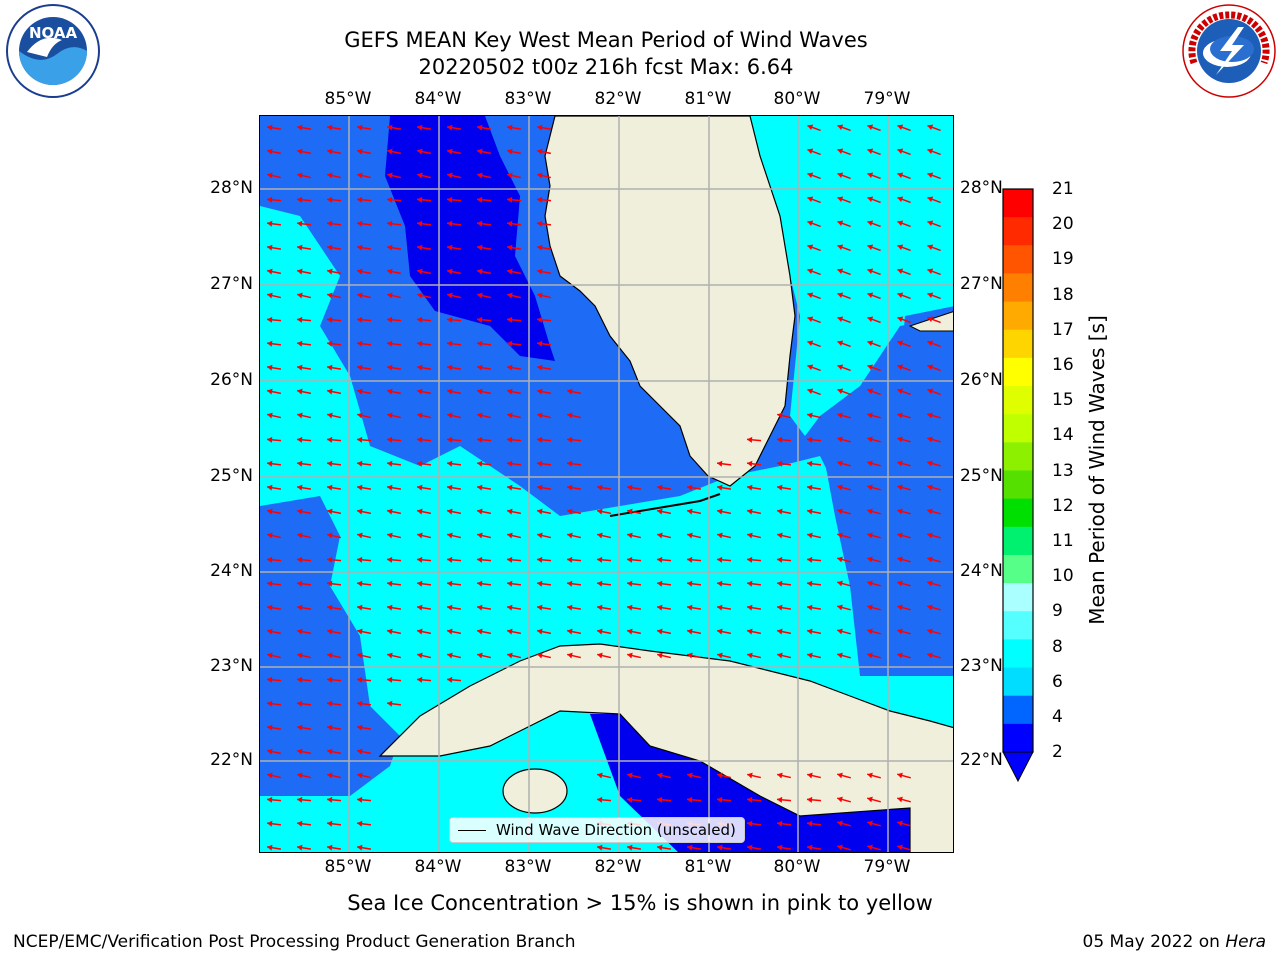 Image resolution: width=1280 pixels, height=960 pixels. Describe the element at coordinates (708, 867) in the screenshot. I see `lon-label: 81°W` at that location.